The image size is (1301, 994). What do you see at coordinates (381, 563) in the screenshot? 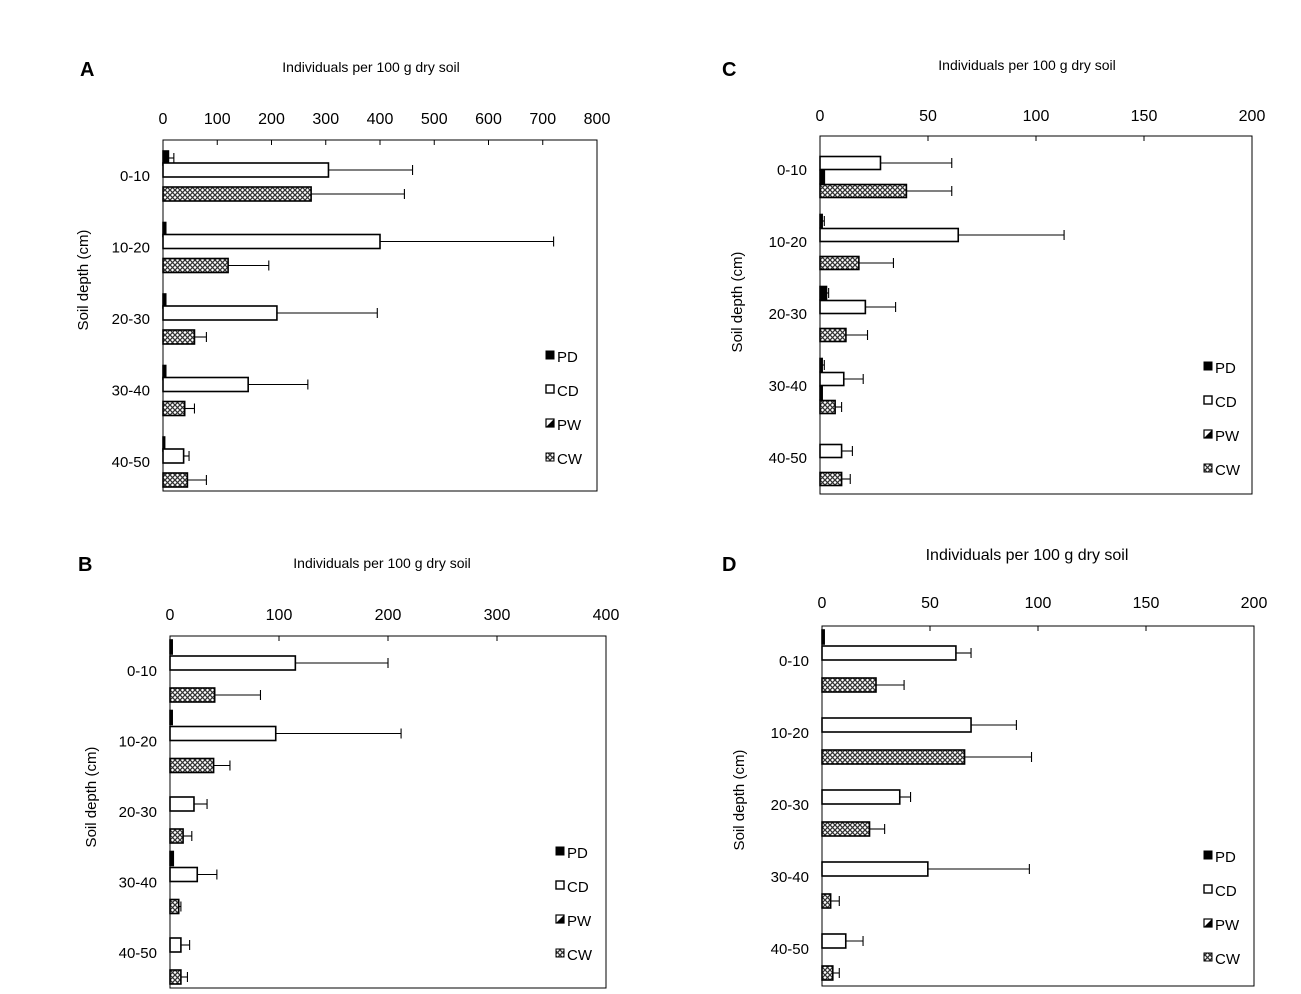
I see `panel-b-title: Individuals per 100 g dry soil` at bounding box center [381, 563].